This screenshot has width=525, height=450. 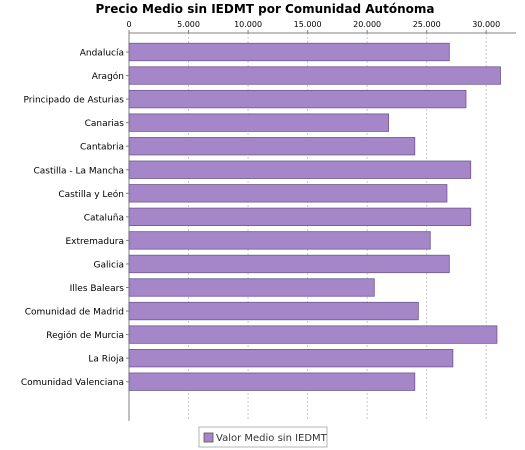 What do you see at coordinates (272, 438) in the screenshot?
I see `legend-label: Valor Medio sin IEDMT` at bounding box center [272, 438].